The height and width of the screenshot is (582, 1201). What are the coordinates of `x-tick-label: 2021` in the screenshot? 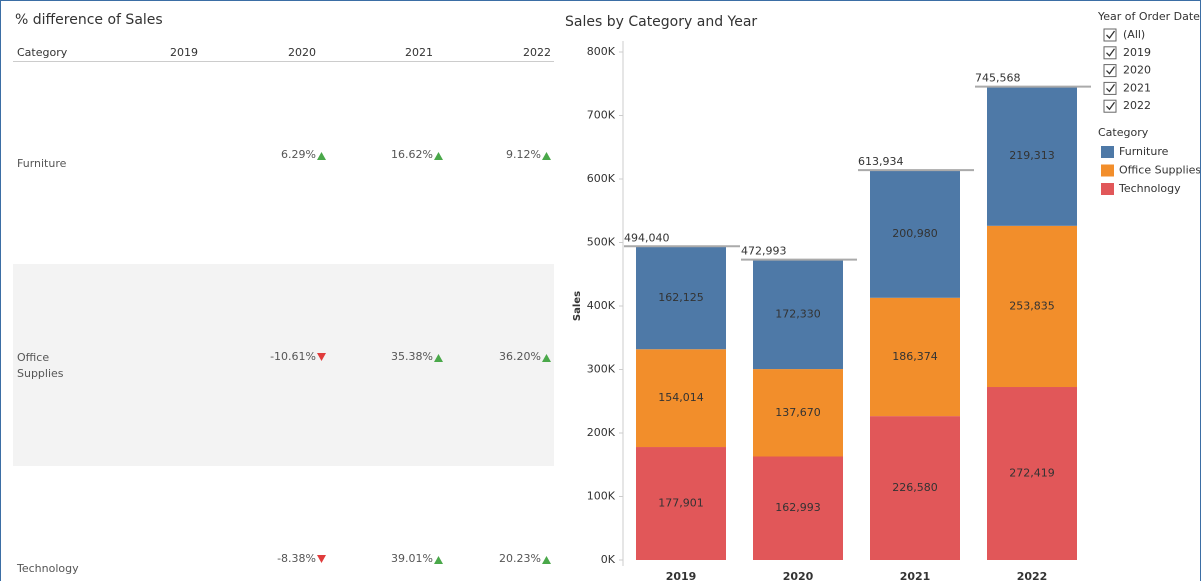 It's located at (915, 575).